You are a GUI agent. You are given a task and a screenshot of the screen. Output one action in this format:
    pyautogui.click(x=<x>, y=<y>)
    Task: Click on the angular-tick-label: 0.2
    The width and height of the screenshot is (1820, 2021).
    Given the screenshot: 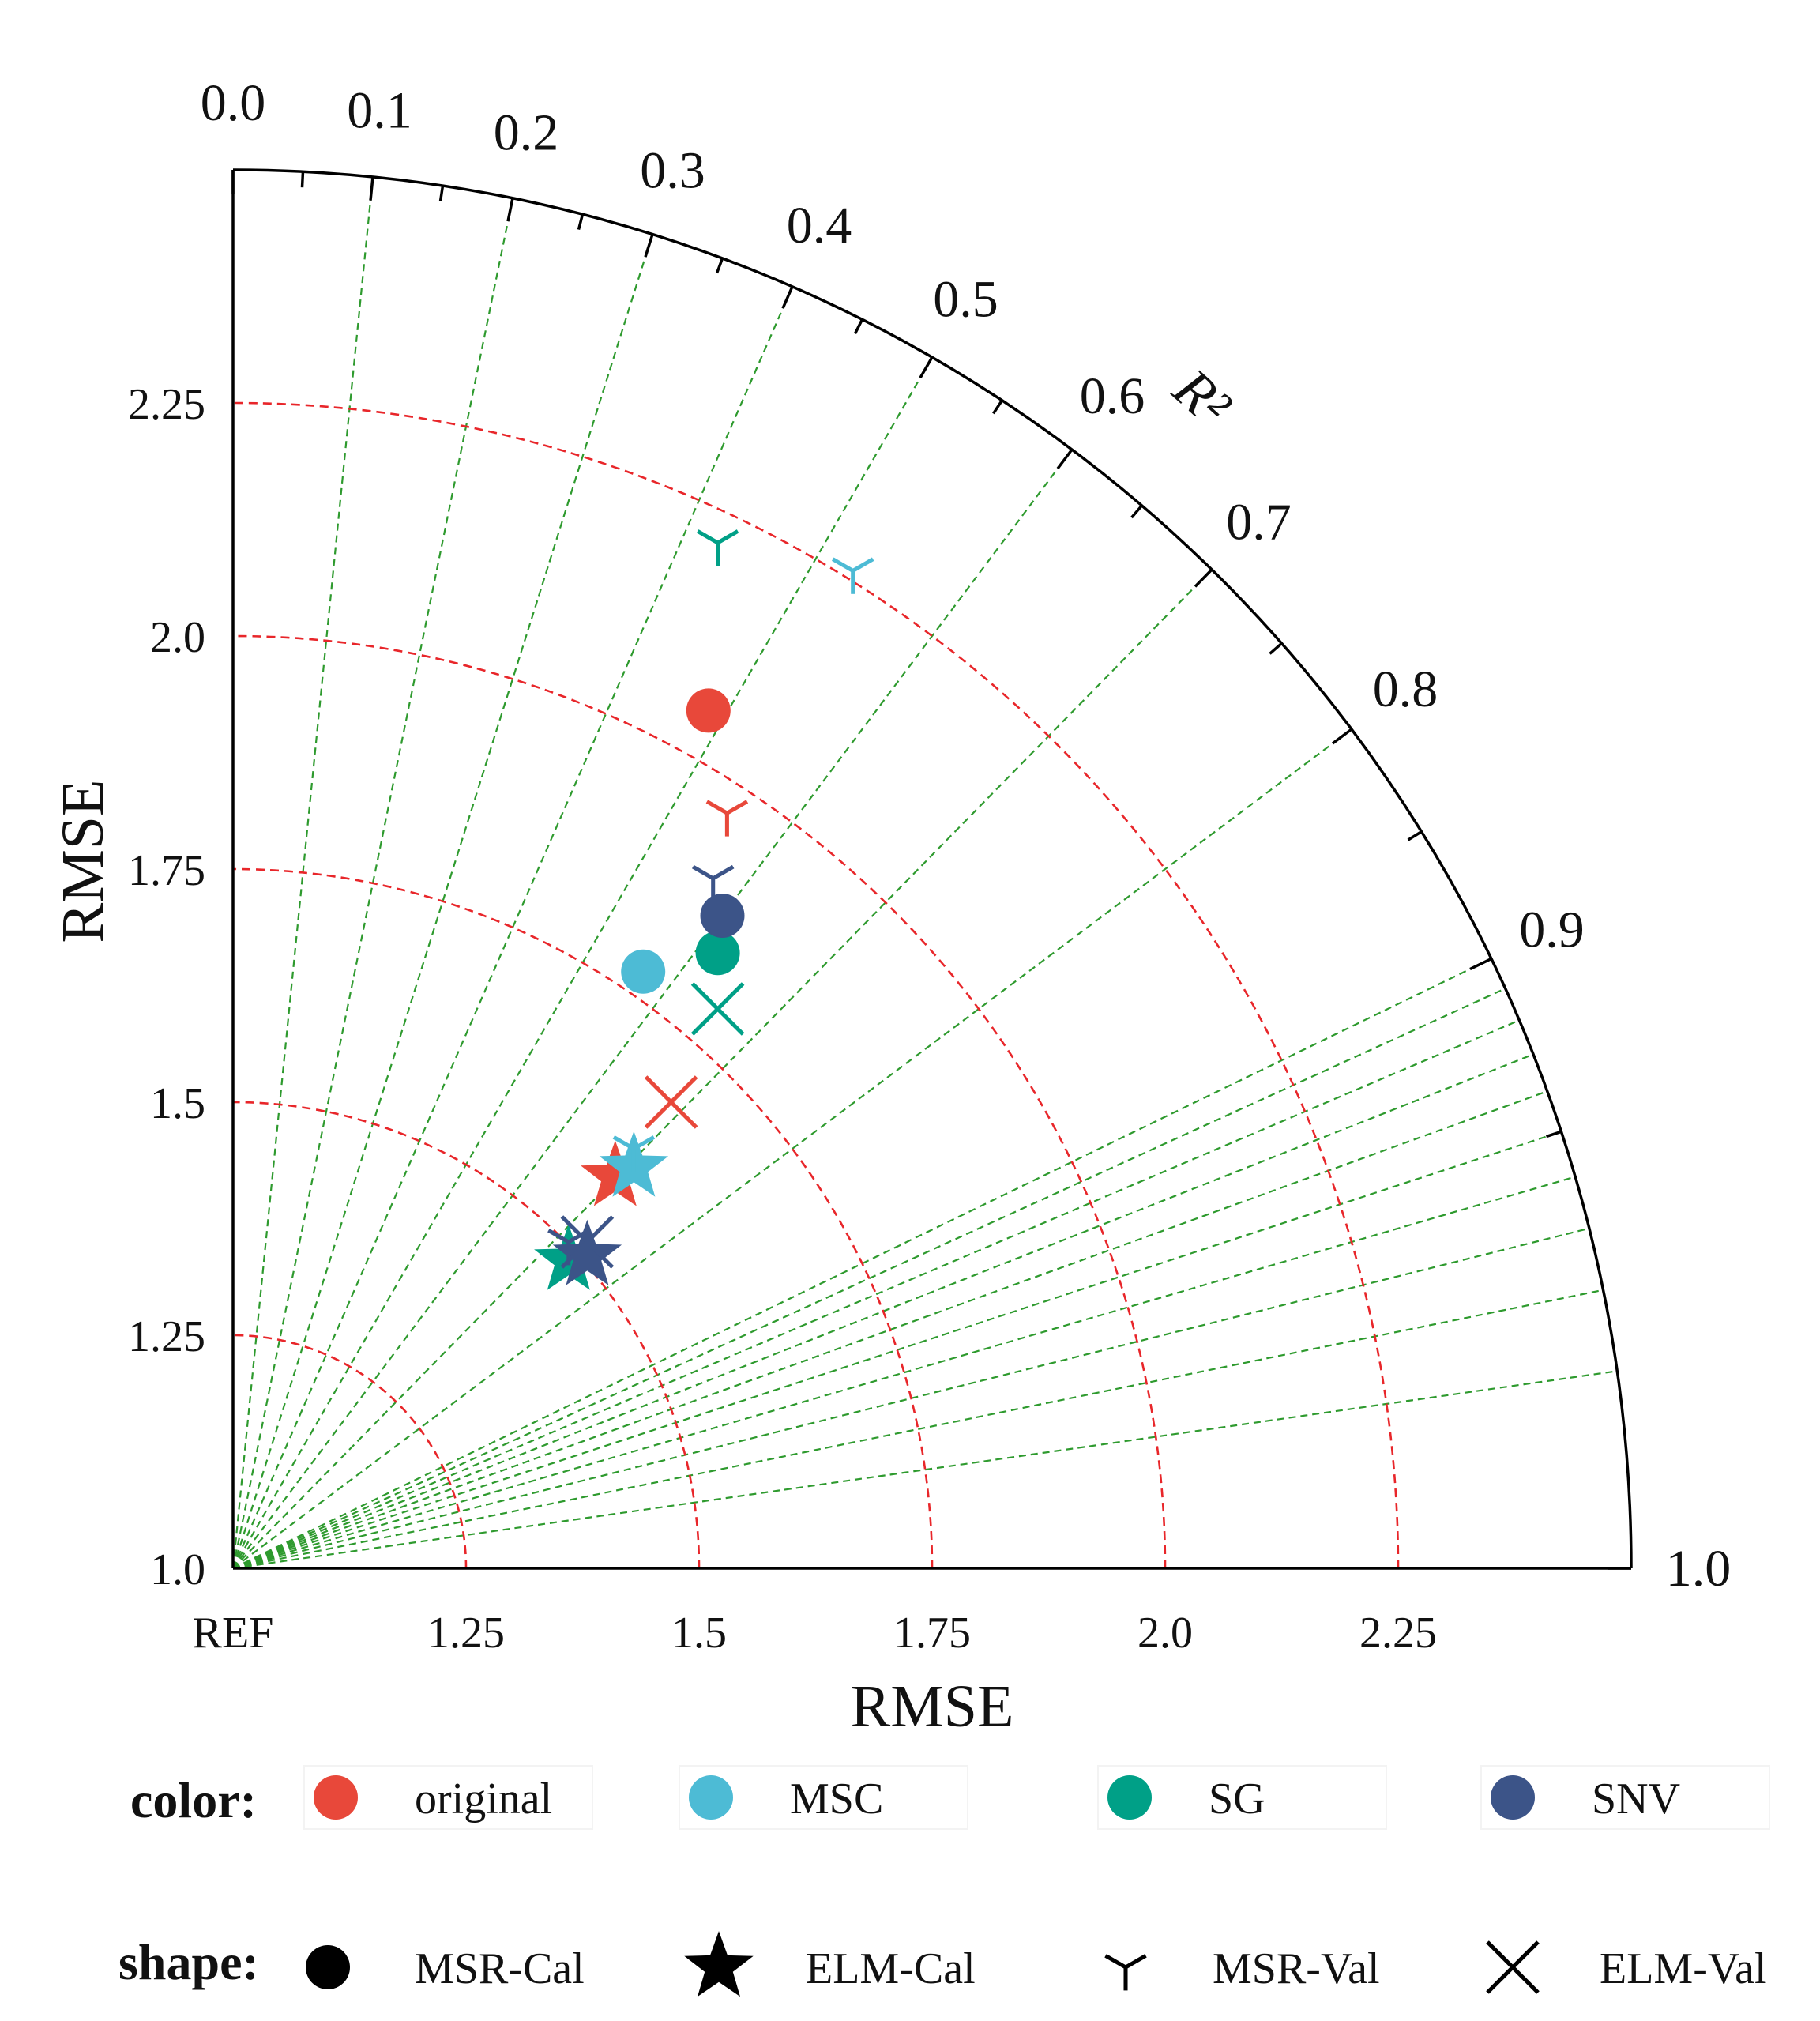 What is the action you would take?
    pyautogui.click(x=526, y=132)
    